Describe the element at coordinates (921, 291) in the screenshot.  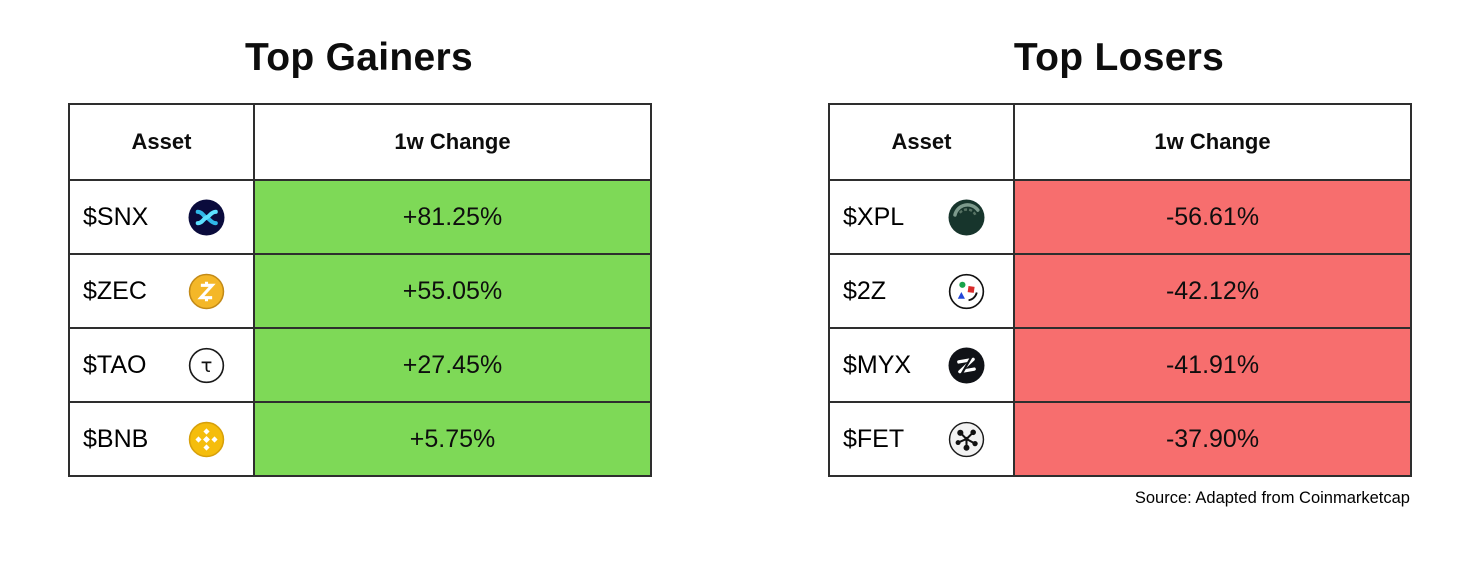
I see `asset-cell: $2Z` at that location.